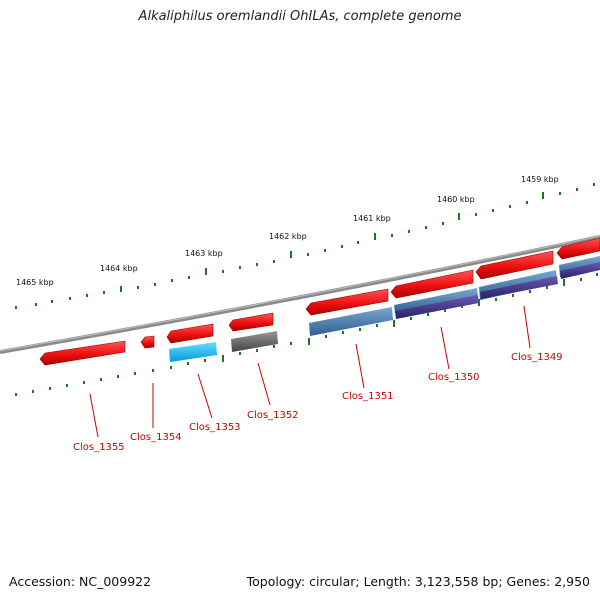 This screenshot has height=600, width=600. What do you see at coordinates (254, 341) in the screenshot?
I see `feature-bar-gray` at bounding box center [254, 341].